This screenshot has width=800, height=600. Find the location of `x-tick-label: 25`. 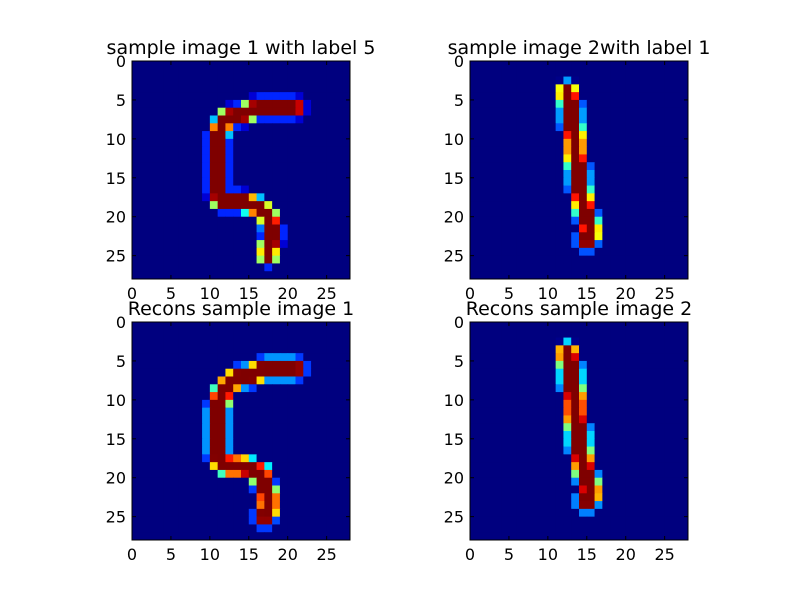

x-tick-label: 25 is located at coordinates (664, 293).